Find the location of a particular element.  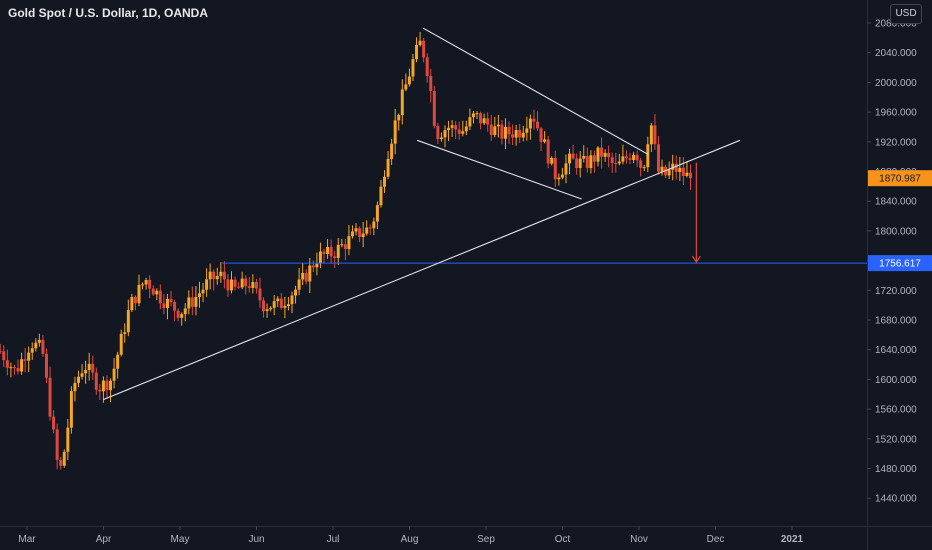

y-tick-label: 1720.000 is located at coordinates (896, 291).